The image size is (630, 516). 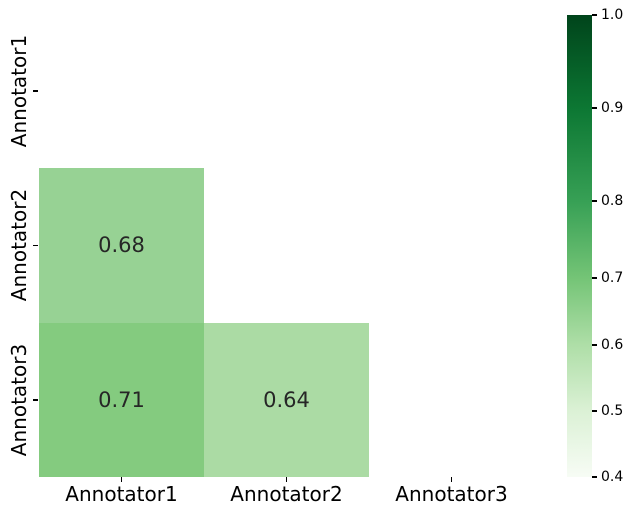 What do you see at coordinates (19, 400) in the screenshot?
I see `y-tick-label: Annotator3` at bounding box center [19, 400].